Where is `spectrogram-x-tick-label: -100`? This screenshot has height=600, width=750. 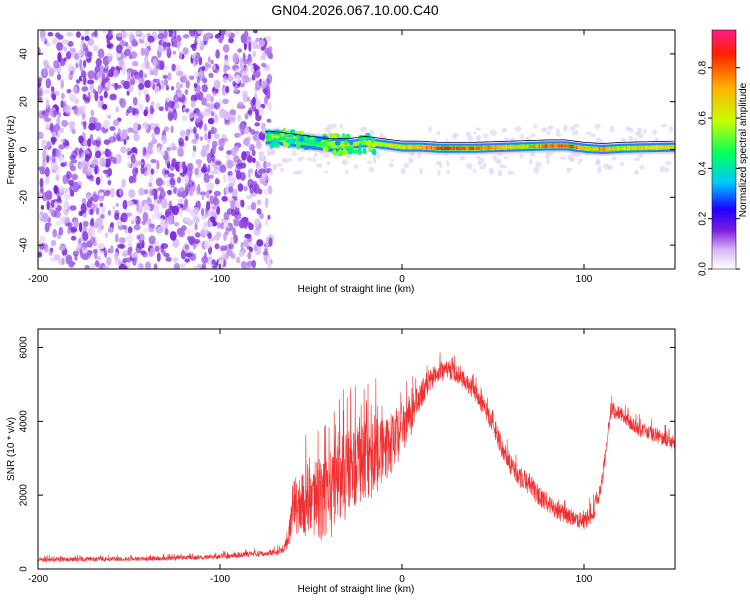 spectrogram-x-tick-label: -100 is located at coordinates (220, 279).